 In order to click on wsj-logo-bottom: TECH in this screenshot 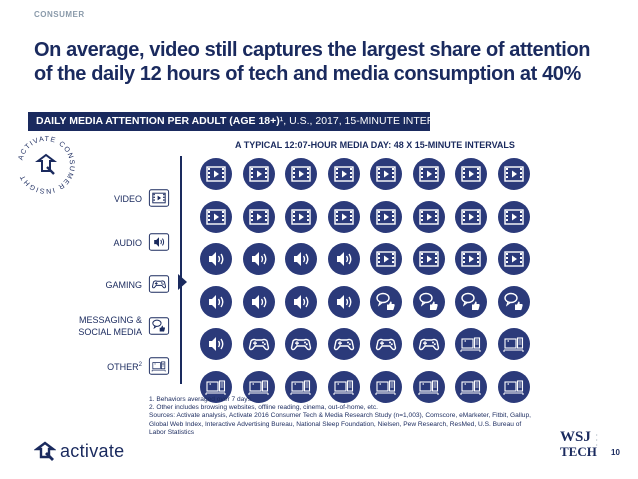, I will do `click(578, 451)`.